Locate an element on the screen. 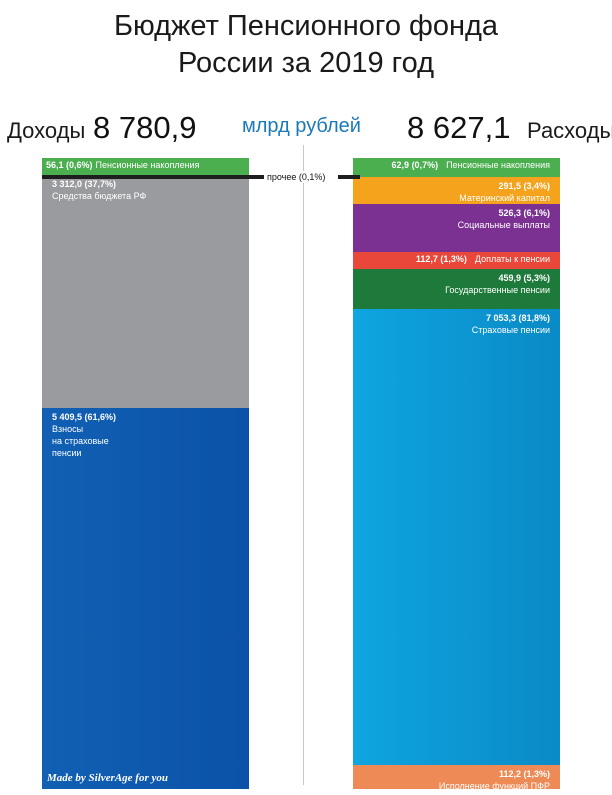 Image resolution: width=612 pixels, height=795 pixels. expense-segment-pension-supplements-name: Доплаты к пенсии is located at coordinates (512, 259).